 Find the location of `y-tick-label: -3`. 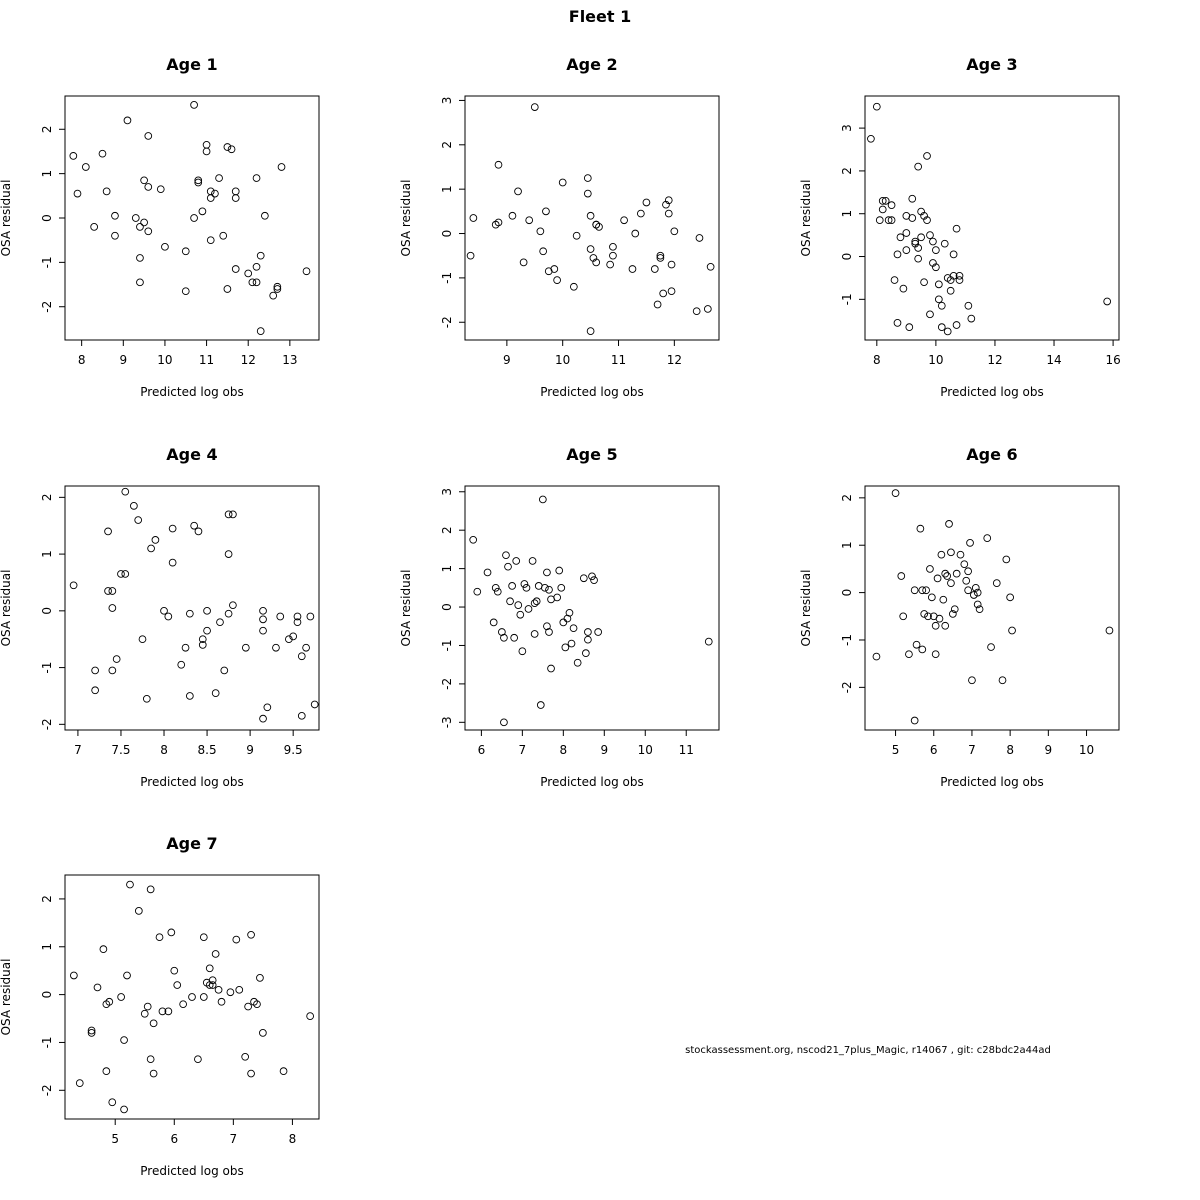

y-tick-label: -3 is located at coordinates (447, 722).